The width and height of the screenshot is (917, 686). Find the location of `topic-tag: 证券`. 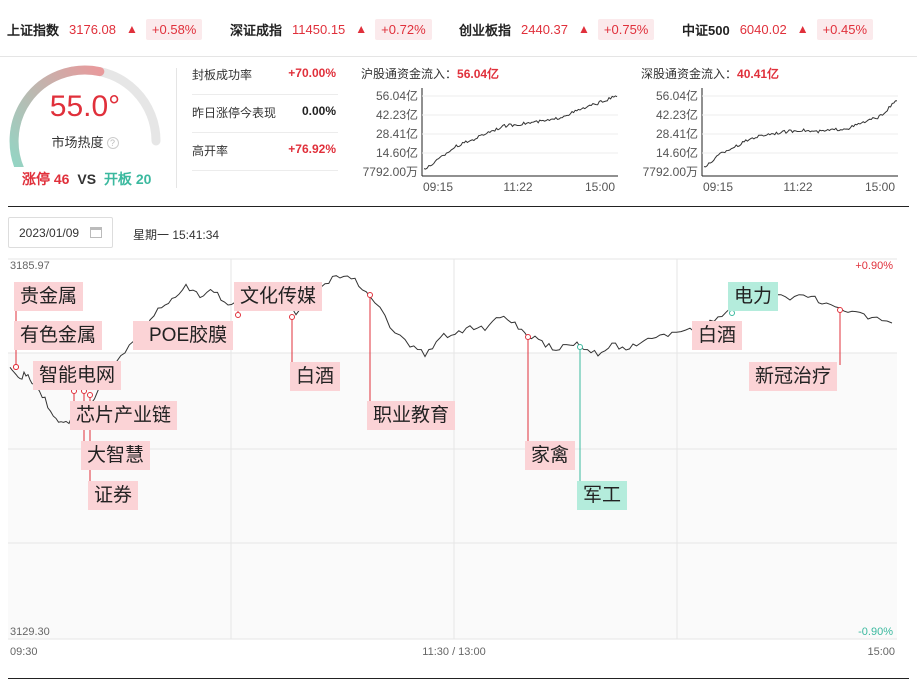

topic-tag: 证券 is located at coordinates (113, 495).